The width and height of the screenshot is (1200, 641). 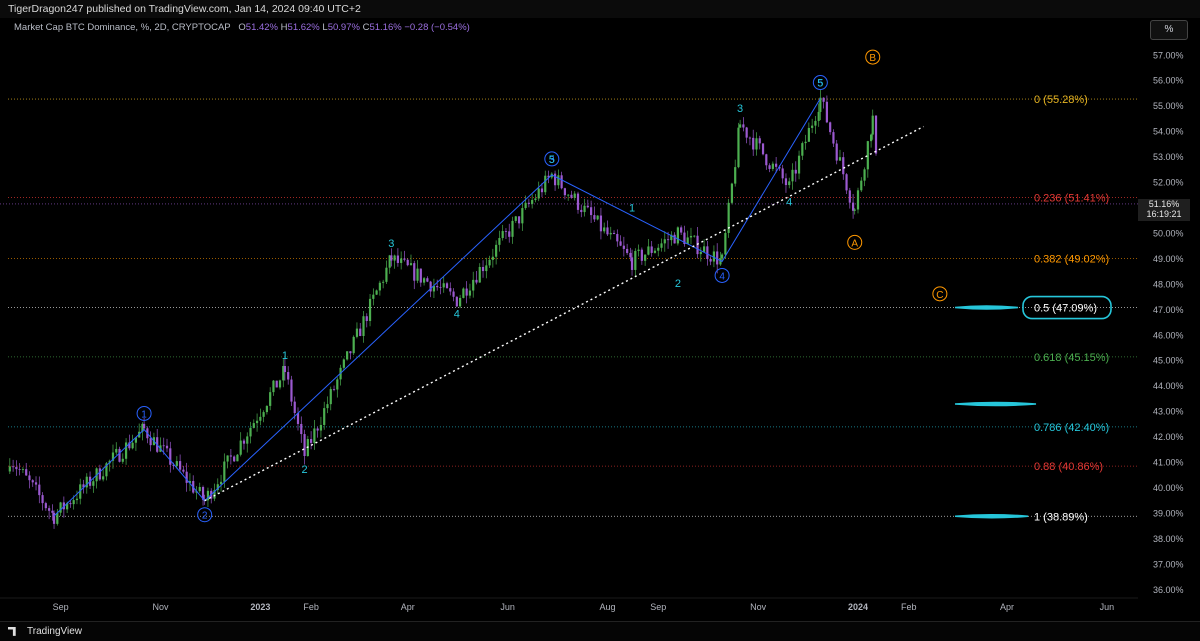 What do you see at coordinates (1168, 539) in the screenshot?
I see `y-tick-label: 38.00%` at bounding box center [1168, 539].